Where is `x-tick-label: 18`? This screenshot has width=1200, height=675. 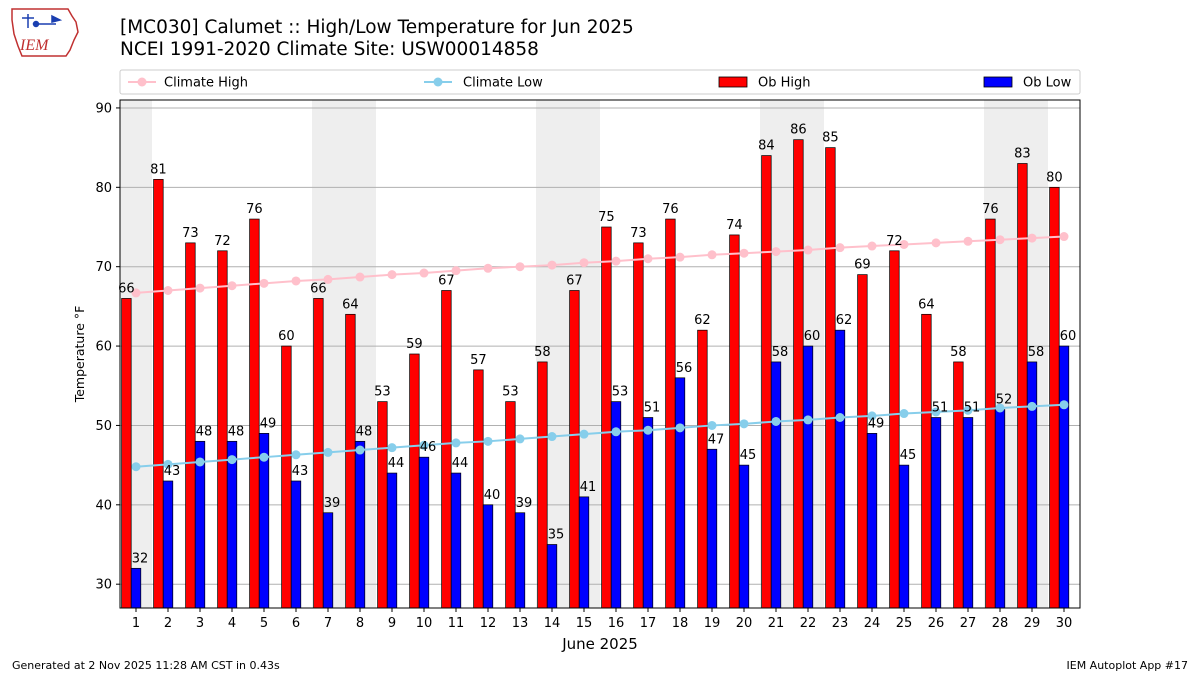
x-tick-label: 18 is located at coordinates (680, 623).